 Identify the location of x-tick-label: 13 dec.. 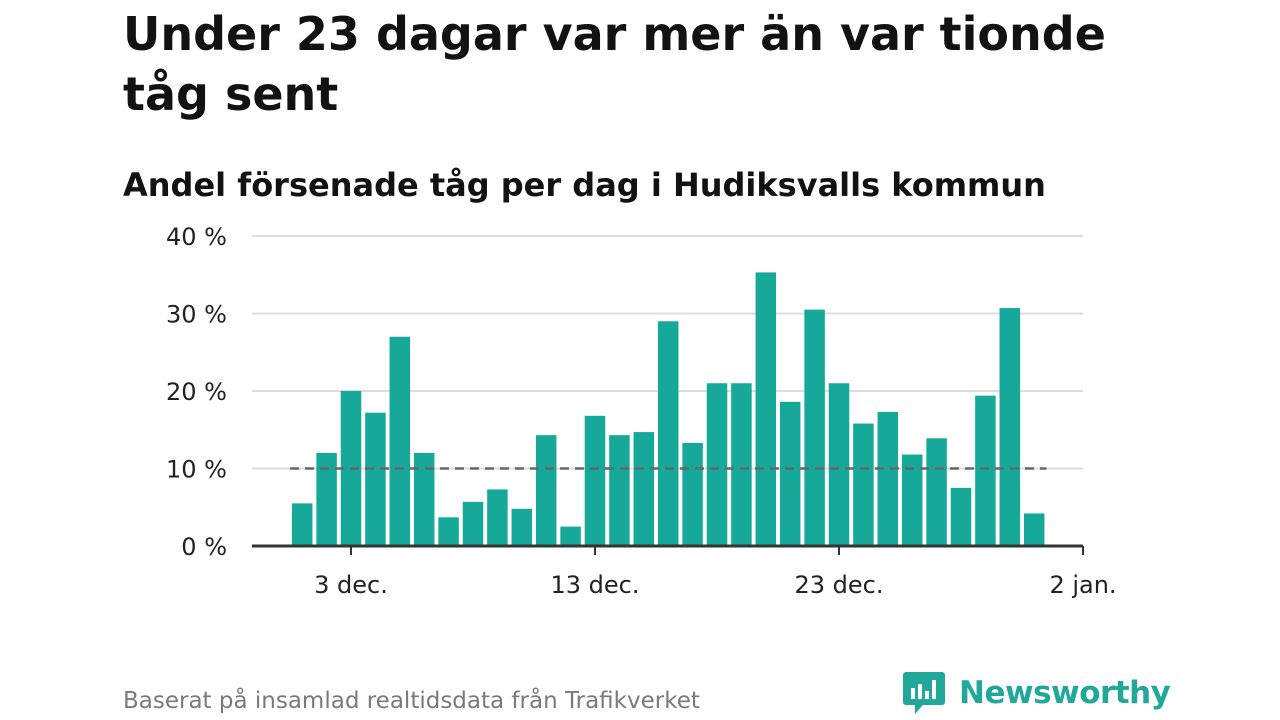
(595, 585).